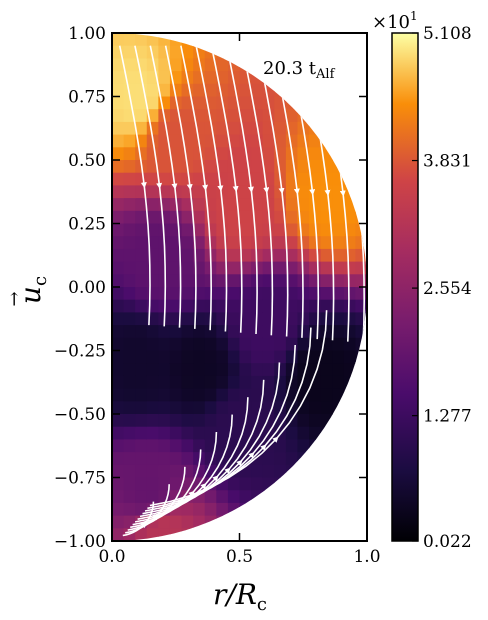 The width and height of the screenshot is (488, 620). I want to click on colorbar-multiplier: ×101, so click(395, 21).